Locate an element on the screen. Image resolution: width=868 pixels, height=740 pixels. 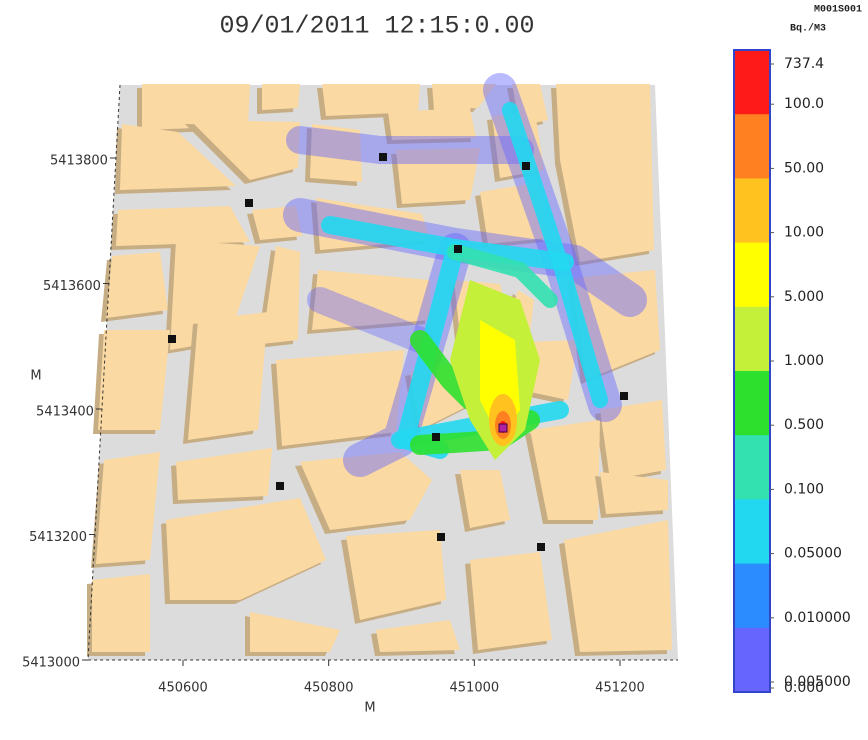
colorbar-unit: Bq./M3 is located at coordinates (808, 29).